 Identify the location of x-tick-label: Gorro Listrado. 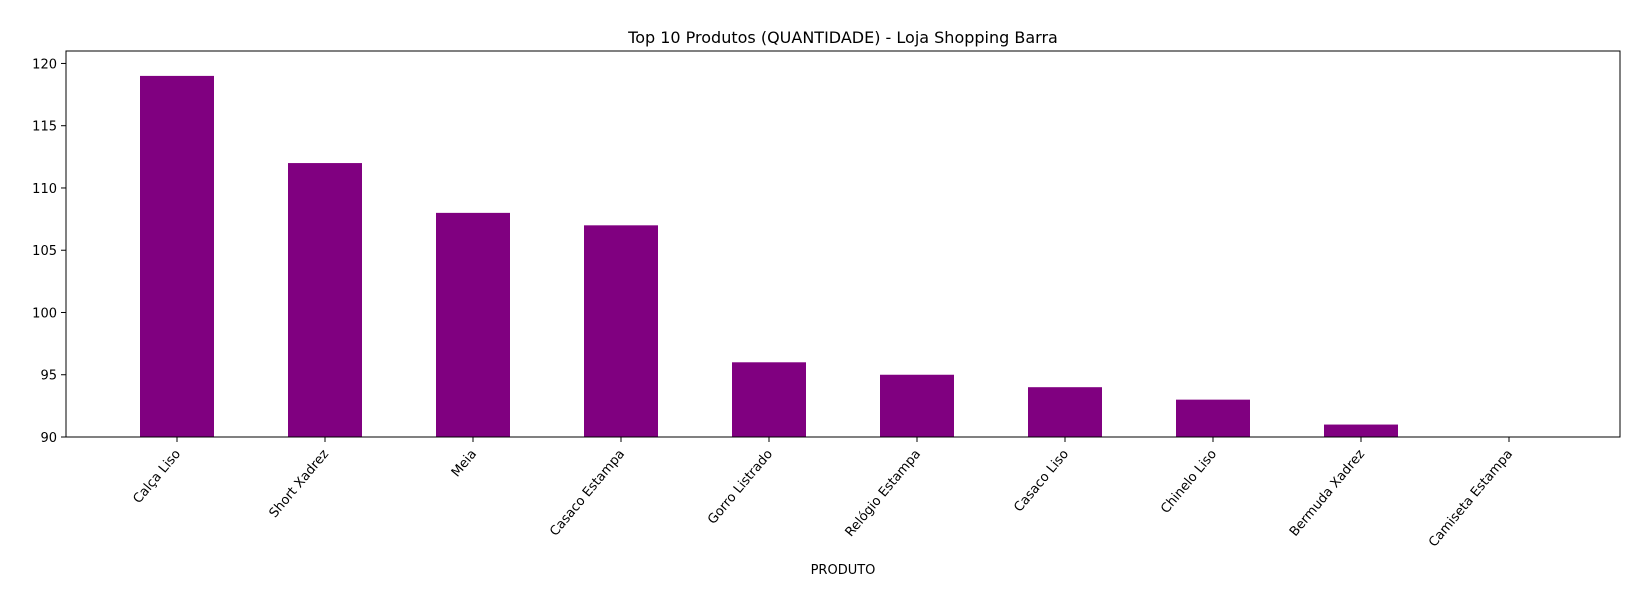
(740, 487).